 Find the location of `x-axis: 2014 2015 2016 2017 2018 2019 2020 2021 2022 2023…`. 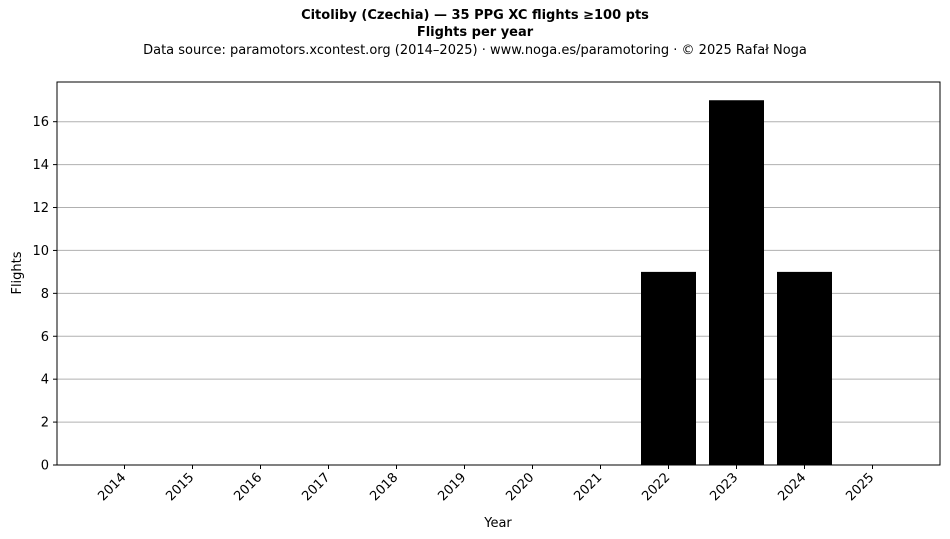

x-axis: 2014 2015 2016 2017 2018 2019 2020 2021 2022 2023… is located at coordinates (486, 484).